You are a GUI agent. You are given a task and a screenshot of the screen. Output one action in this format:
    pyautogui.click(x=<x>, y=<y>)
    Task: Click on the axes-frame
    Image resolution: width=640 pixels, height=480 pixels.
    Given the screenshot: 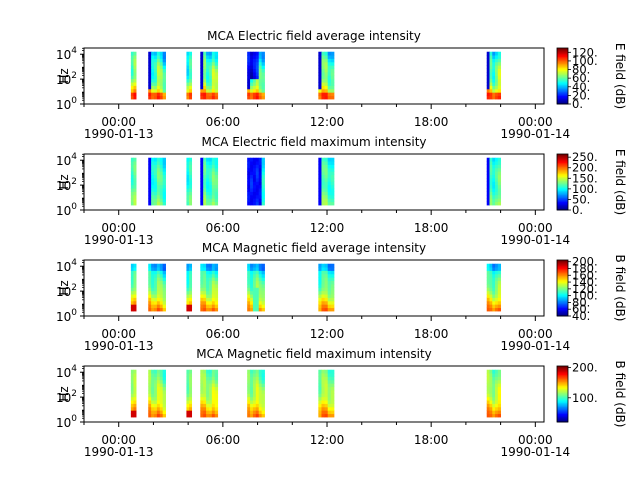 What is the action you would take?
    pyautogui.click(x=314, y=76)
    